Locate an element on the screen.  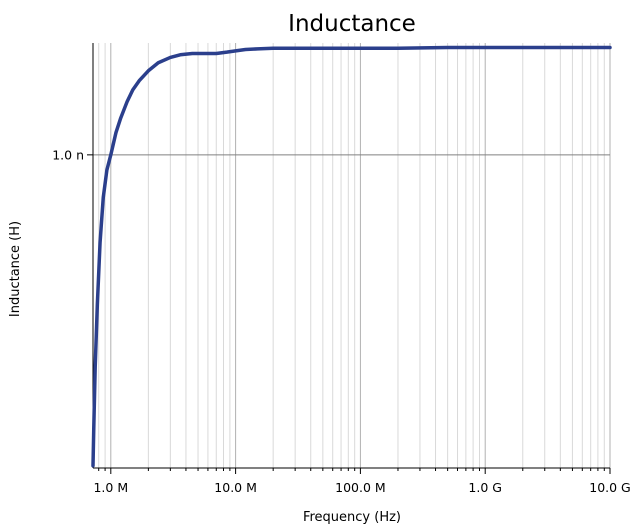
y-tick-labels: 1.0 n is located at coordinates (68, 154).